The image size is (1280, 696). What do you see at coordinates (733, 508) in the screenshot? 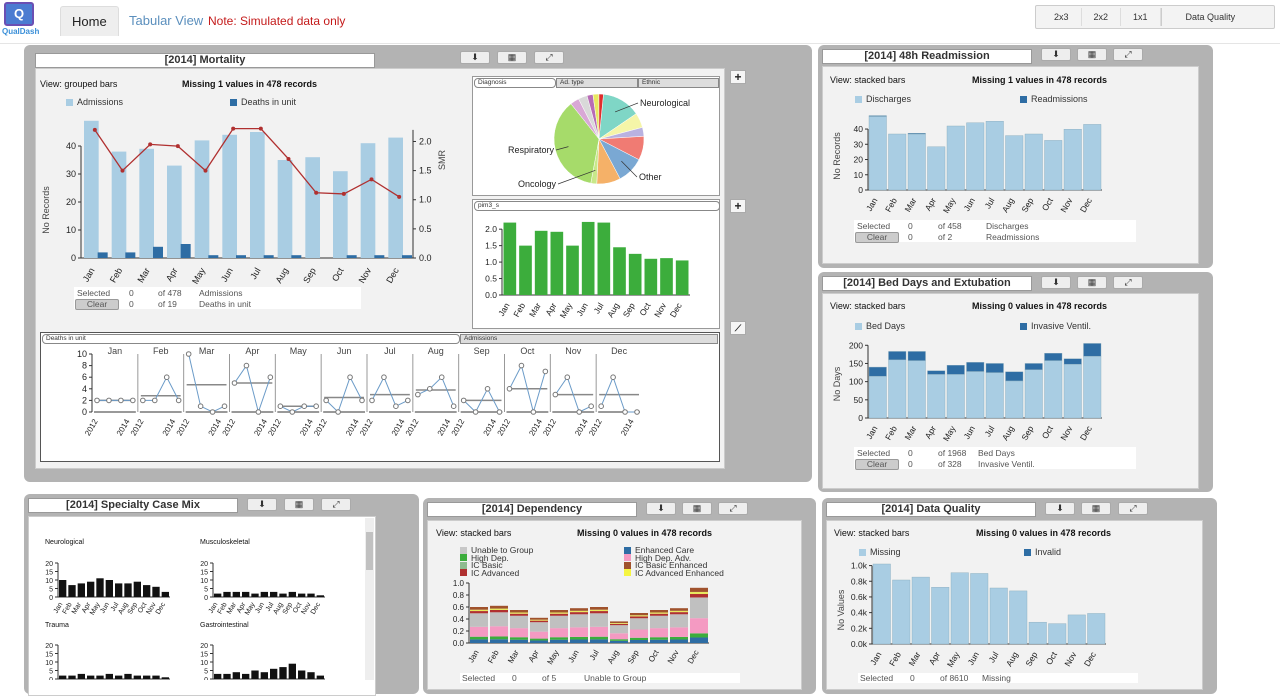
I see `dependency-expand-icon: ⤢` at bounding box center [733, 508].